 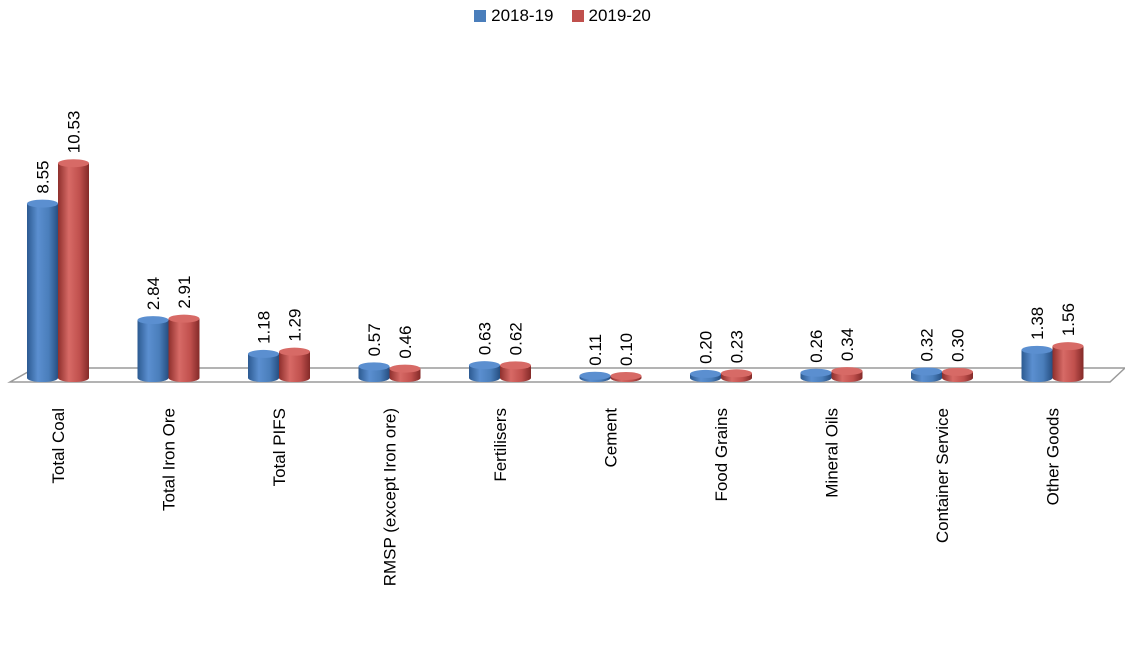 I want to click on data-label: 2.84, so click(x=153, y=293).